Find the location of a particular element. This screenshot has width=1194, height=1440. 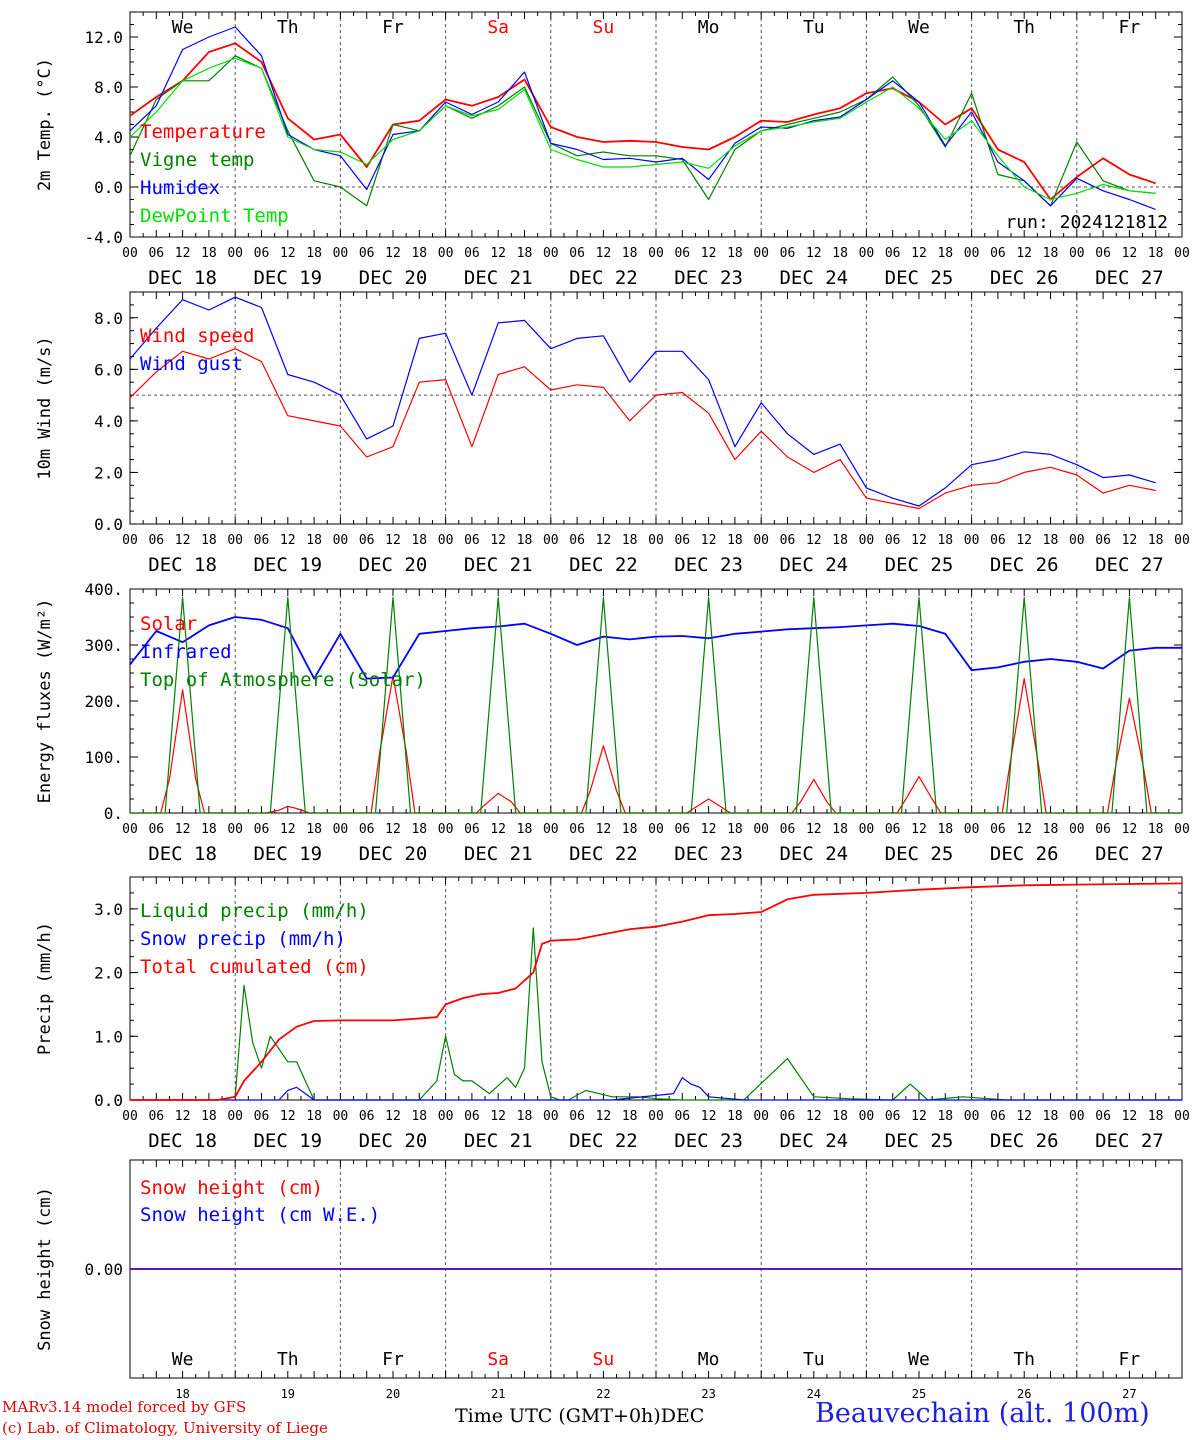

date-label: DEC 23 is located at coordinates (708, 565).